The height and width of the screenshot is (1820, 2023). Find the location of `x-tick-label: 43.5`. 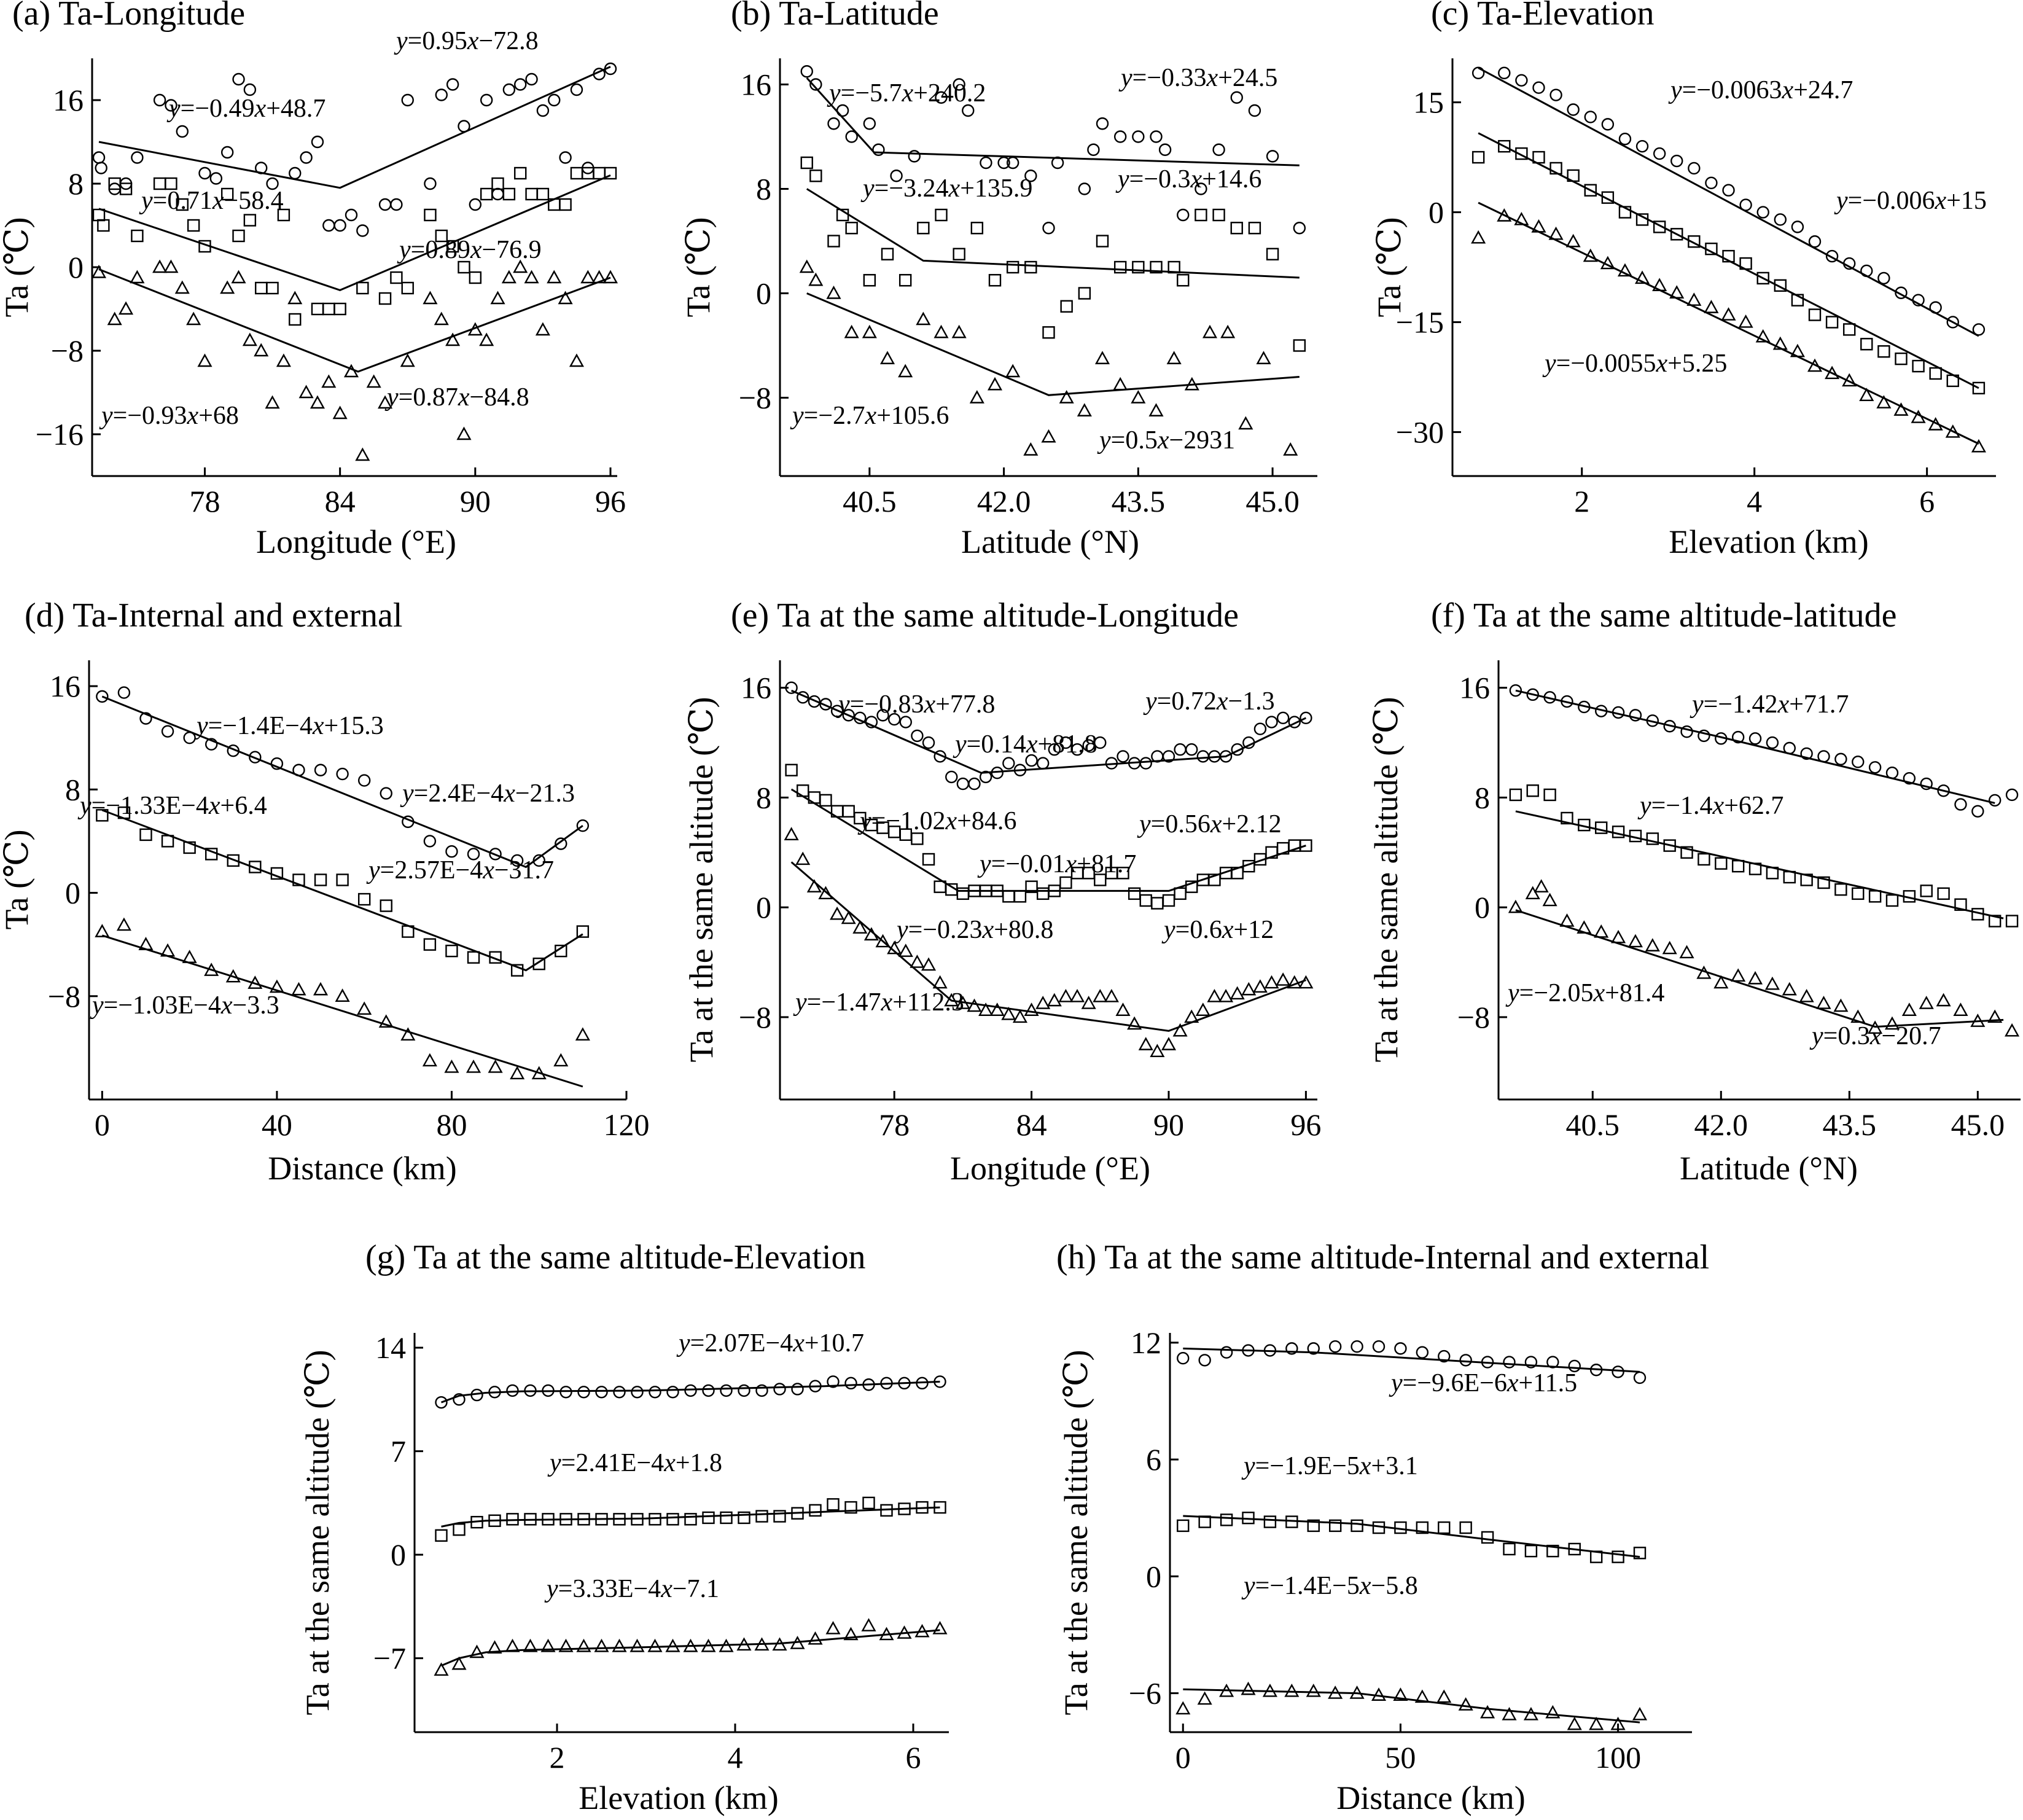

x-tick-label: 43.5 is located at coordinates (1850, 1124).